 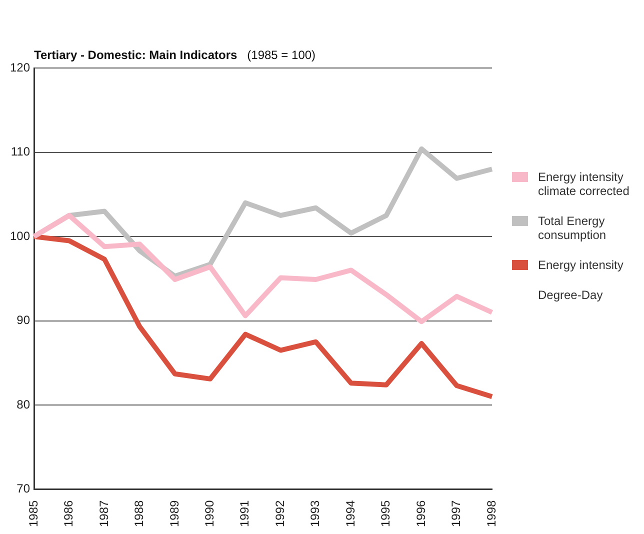 What do you see at coordinates (245, 514) in the screenshot?
I see `x-tick-label: 1991` at bounding box center [245, 514].